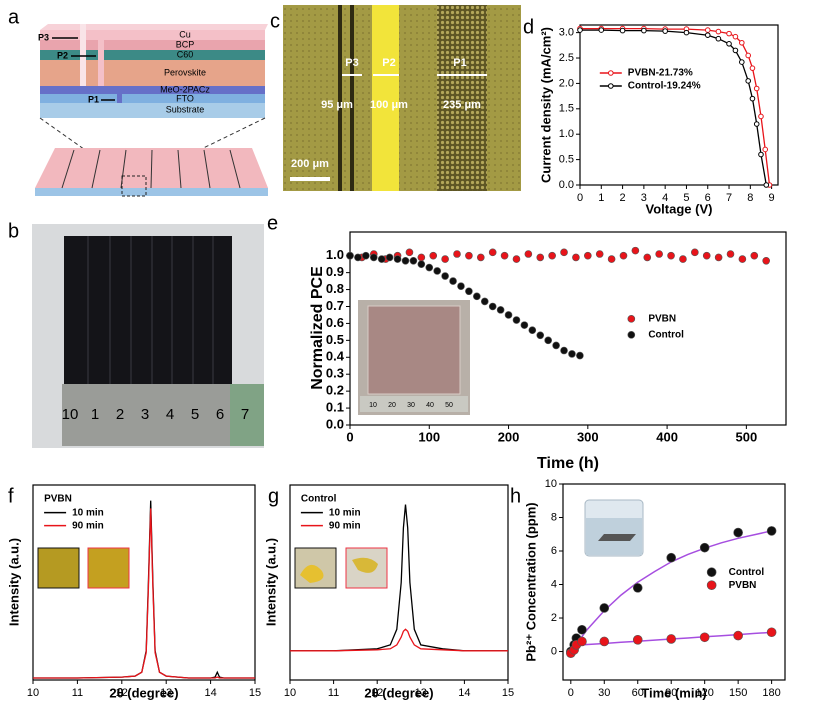  Describe the element at coordinates (614, 528) in the screenshot. I see `beaker-icon` at that location.